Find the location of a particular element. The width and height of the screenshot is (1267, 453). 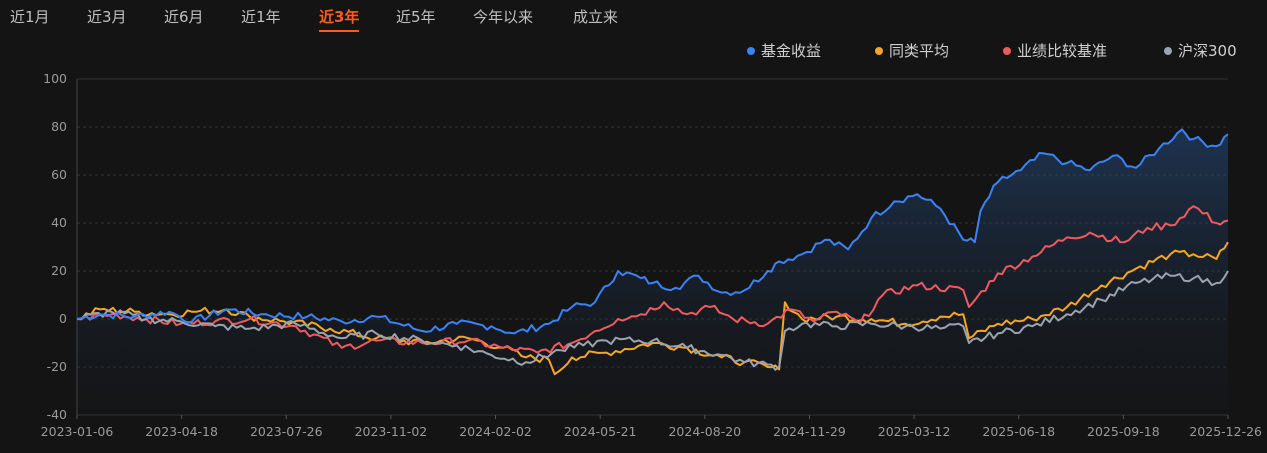

legend-peer-average: 同类平均 is located at coordinates (912, 50).